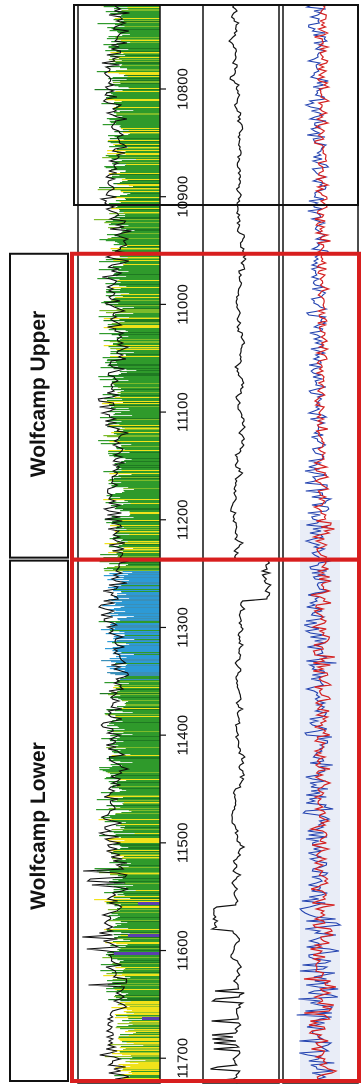  I want to click on track-1-spike, so click(149, 903).